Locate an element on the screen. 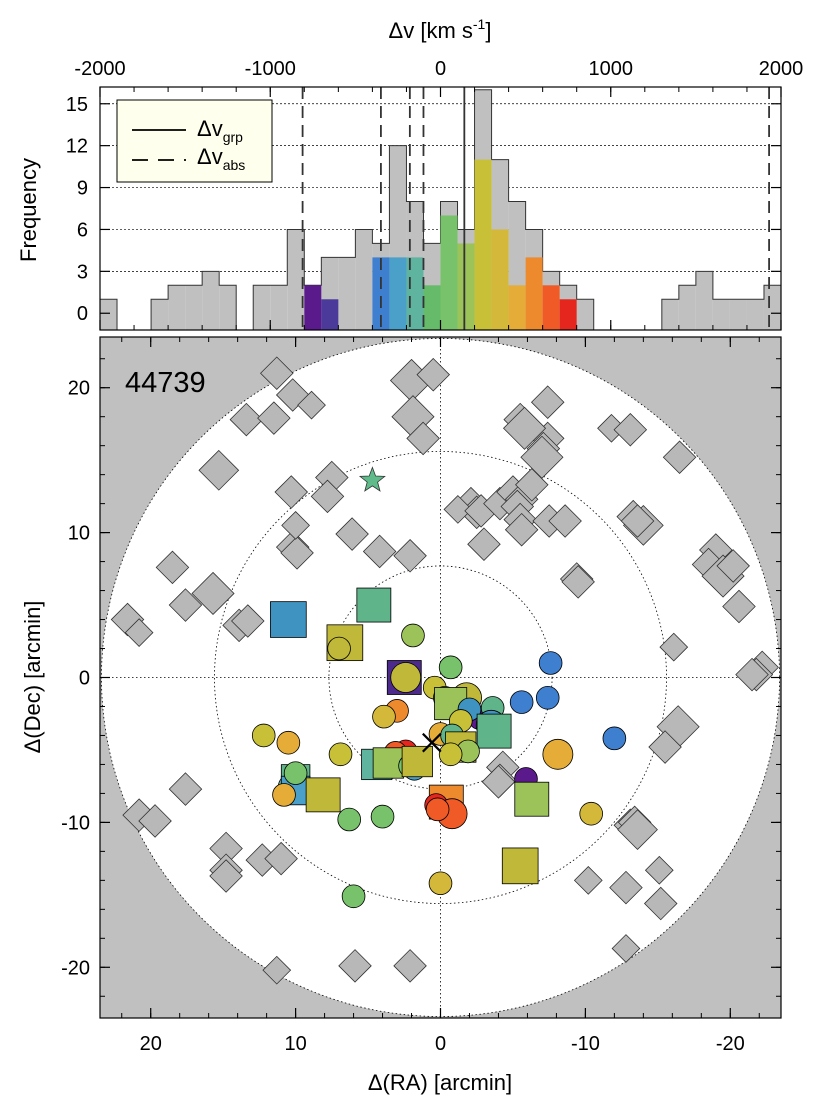 This screenshot has width=830, height=1107. top-axis-tick-label: -2000 is located at coordinates (99, 69).